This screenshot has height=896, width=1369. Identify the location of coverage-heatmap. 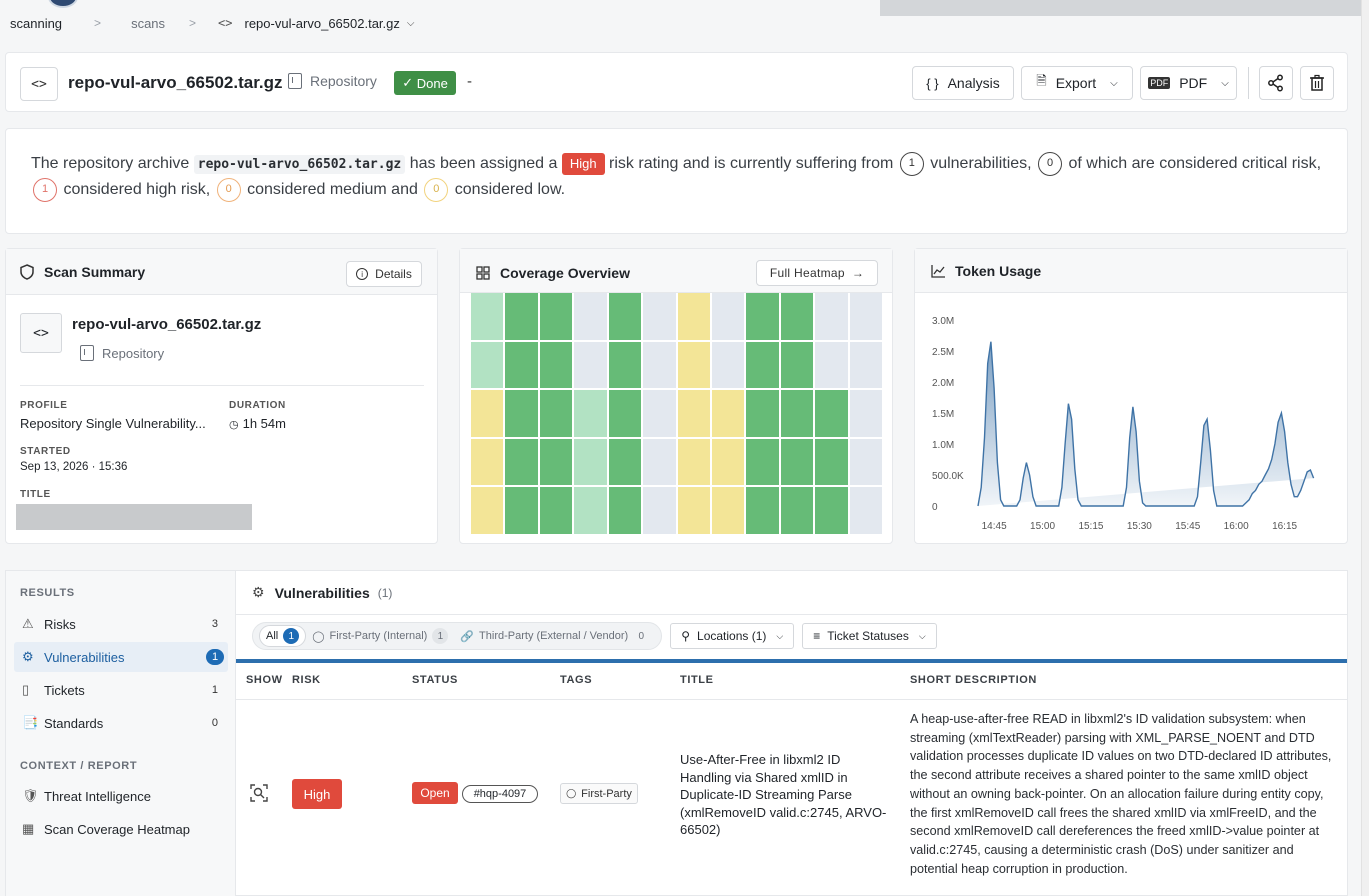
(676, 413).